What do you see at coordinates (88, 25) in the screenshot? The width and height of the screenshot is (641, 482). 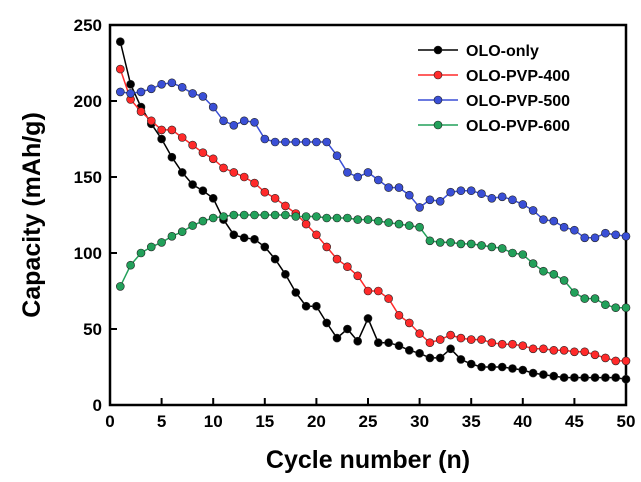 I see `y-tick-label: 250` at bounding box center [88, 25].